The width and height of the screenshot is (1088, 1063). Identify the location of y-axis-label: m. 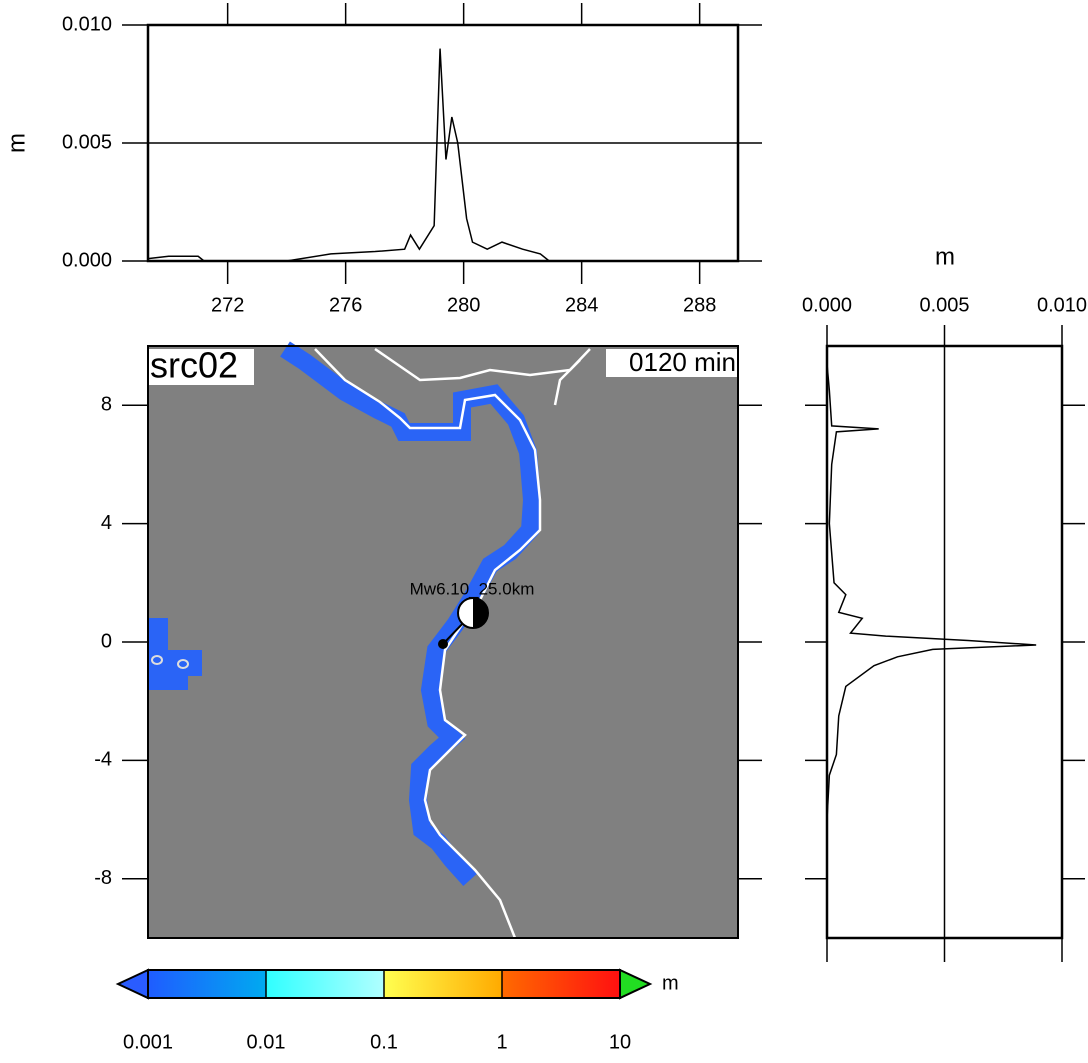
(16, 143).